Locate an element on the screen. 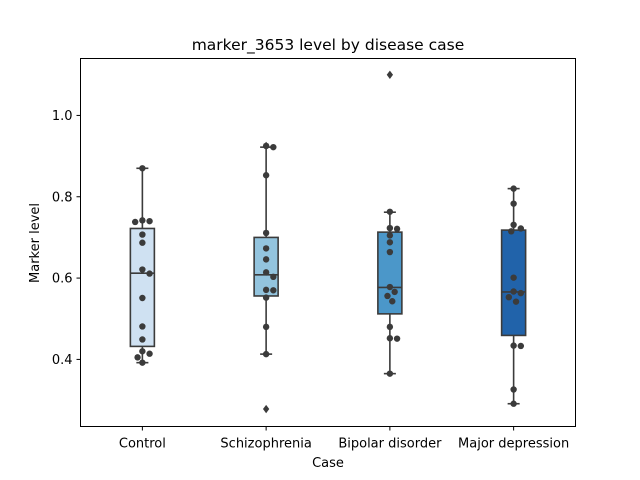 Image resolution: width=640 pixels, height=480 pixels. y-tick-label: 0.8 is located at coordinates (62, 197).